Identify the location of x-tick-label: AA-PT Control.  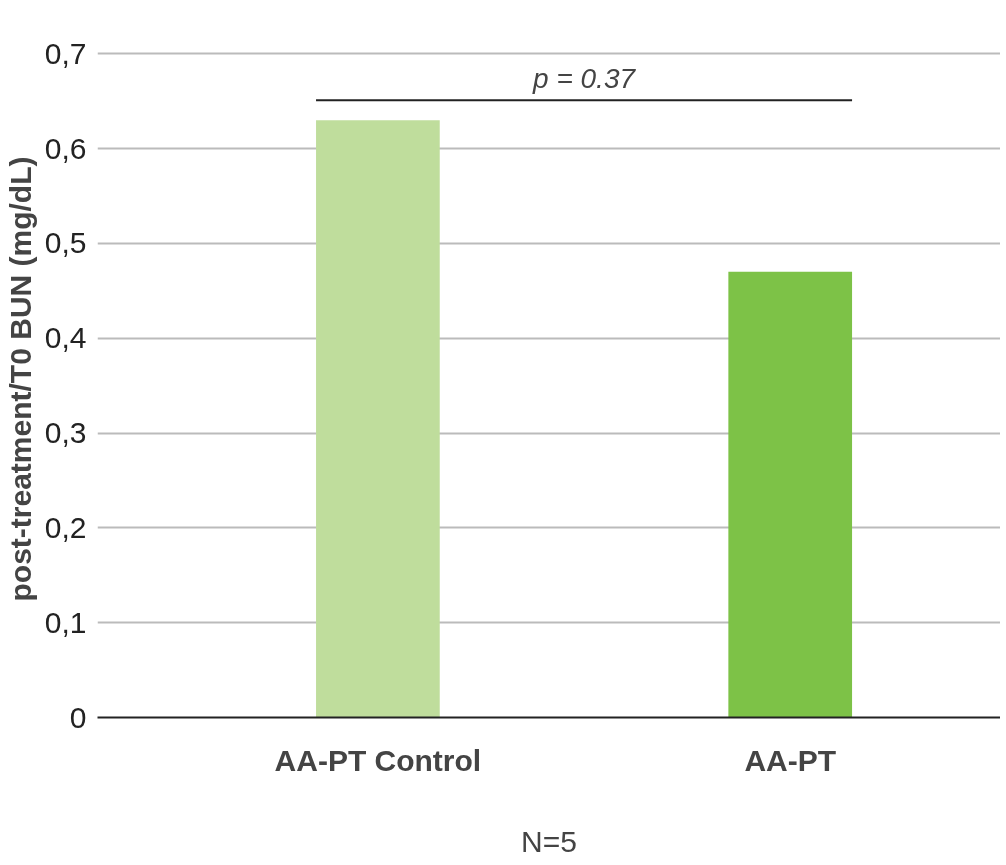
(378, 760).